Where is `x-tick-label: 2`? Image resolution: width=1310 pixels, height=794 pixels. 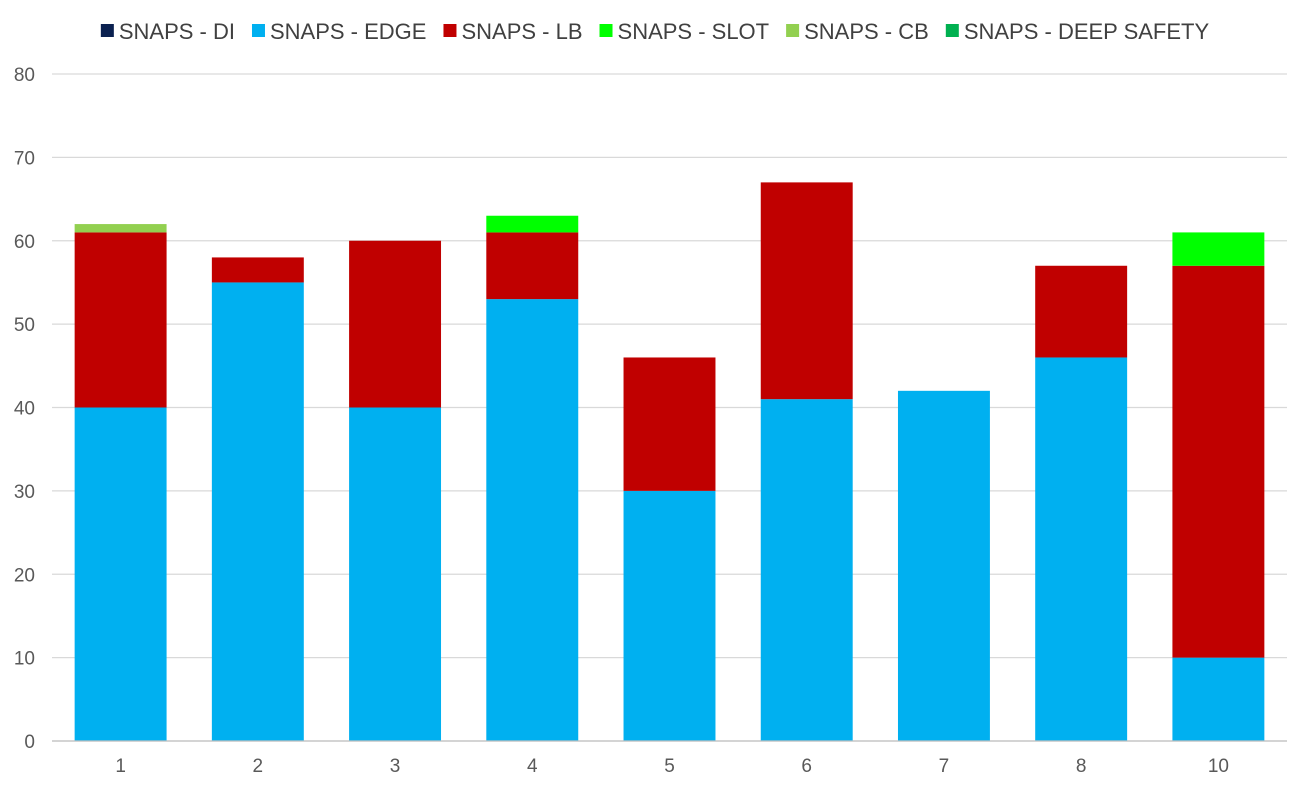 x-tick-label: 2 is located at coordinates (258, 766).